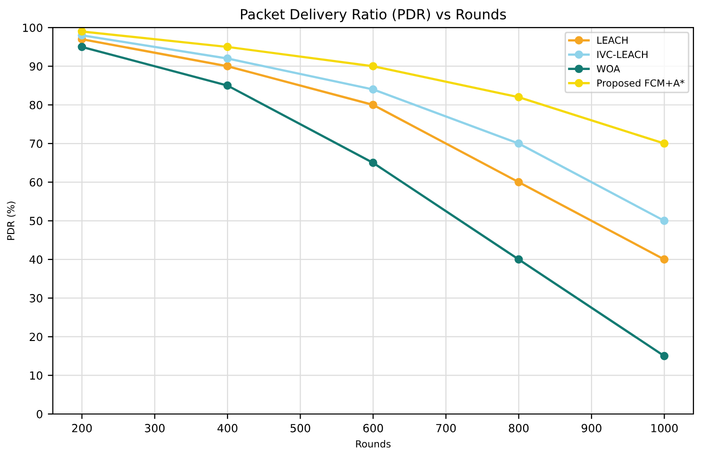 The height and width of the screenshot is (460, 704). What do you see at coordinates (32, 28) in the screenshot?
I see `y-tick-label: 100` at bounding box center [32, 28].